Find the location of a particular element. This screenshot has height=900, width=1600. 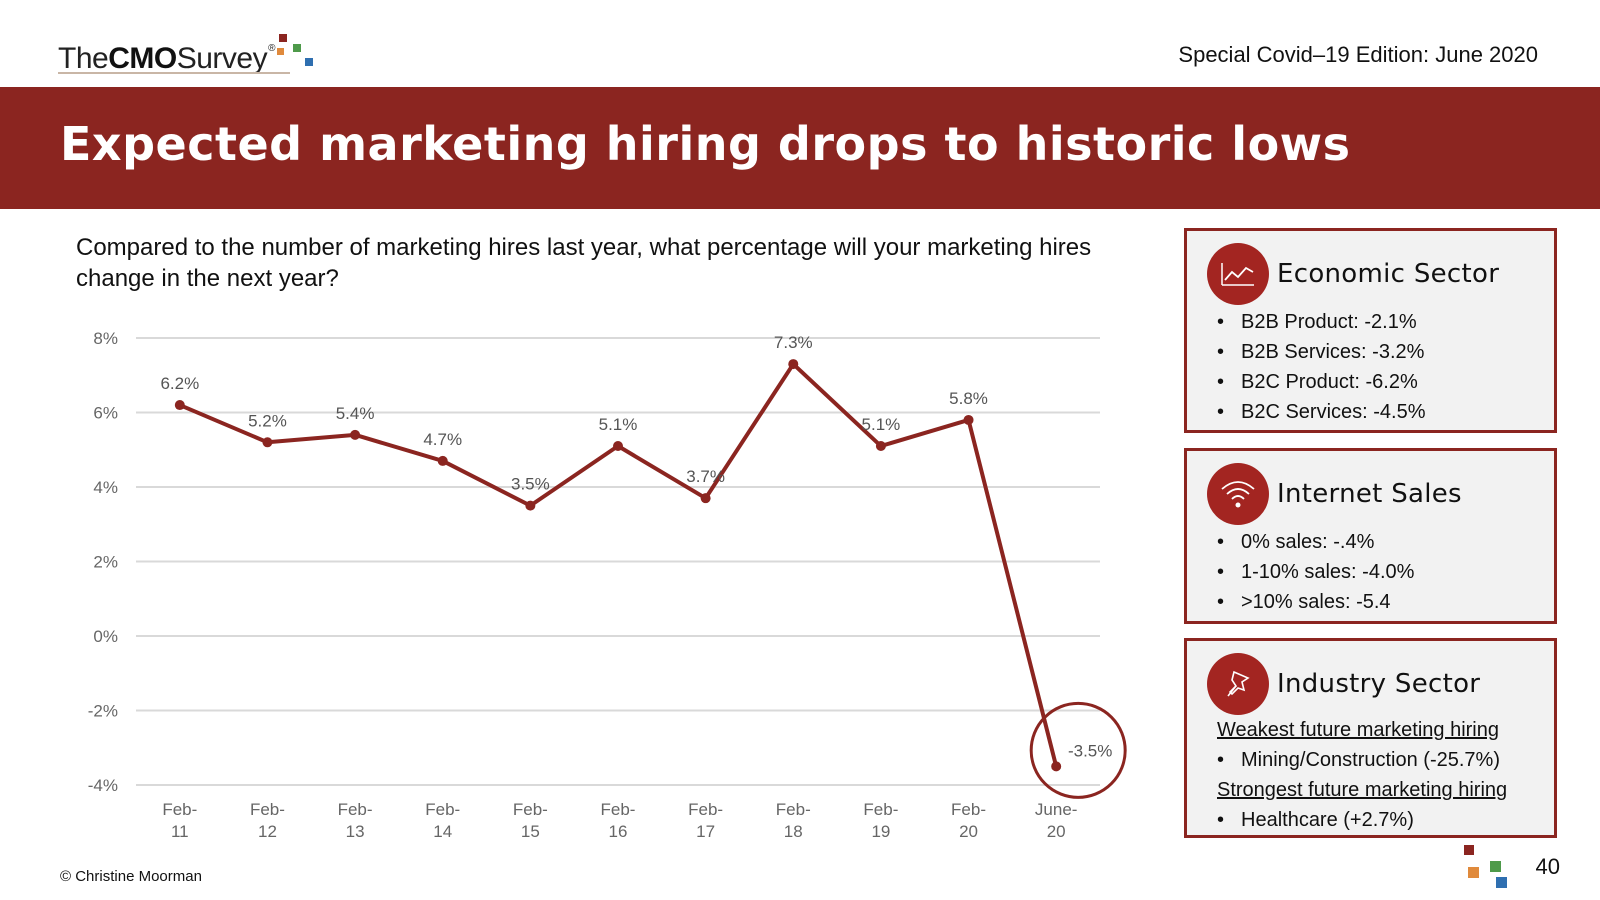

line-chart-icon is located at coordinates (1238, 274).